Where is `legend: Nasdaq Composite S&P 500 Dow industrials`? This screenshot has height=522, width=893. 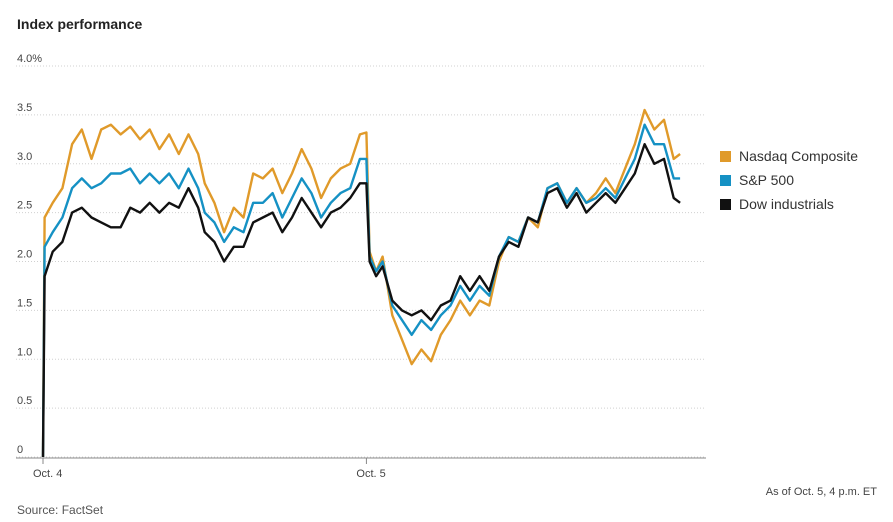
legend: Nasdaq Composite S&P 500 Dow industrials is located at coordinates (789, 180).